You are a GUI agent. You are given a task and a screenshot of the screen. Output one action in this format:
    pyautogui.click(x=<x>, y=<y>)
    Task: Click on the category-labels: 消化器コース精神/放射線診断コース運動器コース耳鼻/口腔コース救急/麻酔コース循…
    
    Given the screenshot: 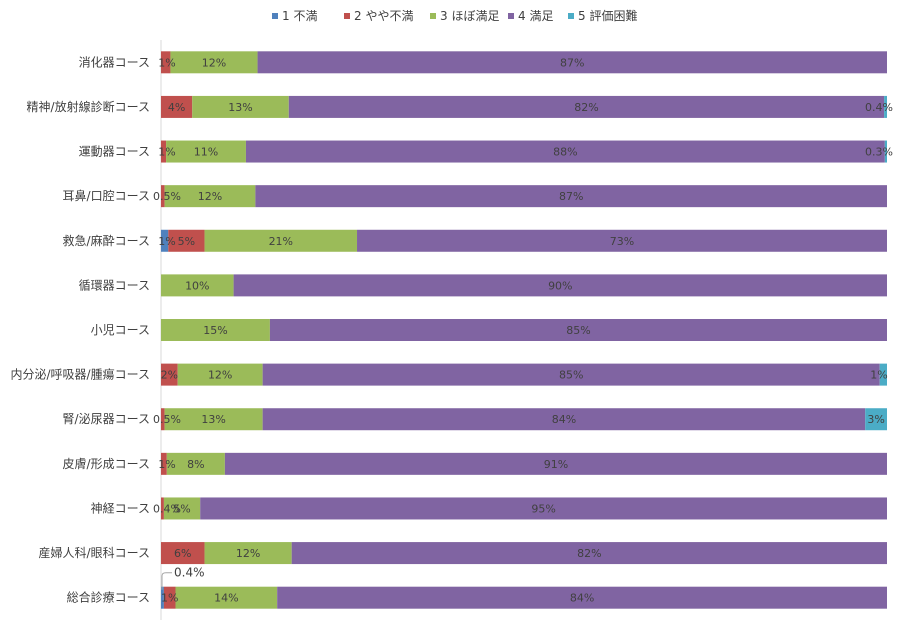 What is the action you would take?
    pyautogui.click(x=81, y=329)
    